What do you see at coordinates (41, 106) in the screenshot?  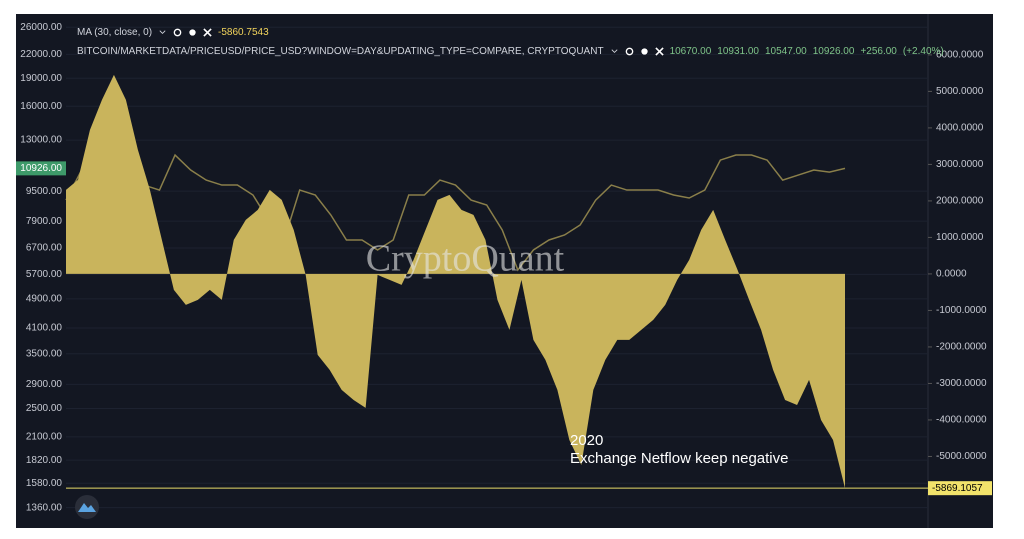 I see `y-tick-label: 16000.00` at bounding box center [41, 106].